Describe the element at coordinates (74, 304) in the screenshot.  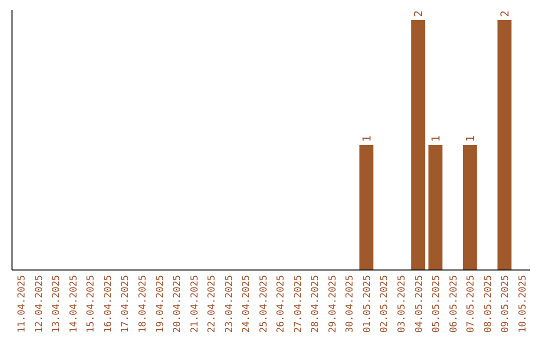
I see `x-tick-label: 14.04.2025` at that location.